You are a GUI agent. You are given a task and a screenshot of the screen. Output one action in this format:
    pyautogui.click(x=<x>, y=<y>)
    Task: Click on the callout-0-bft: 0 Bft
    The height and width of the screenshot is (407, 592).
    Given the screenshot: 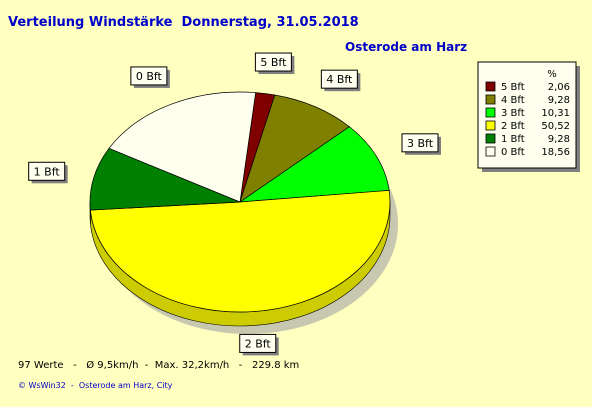 What is the action you would take?
    pyautogui.click(x=150, y=77)
    